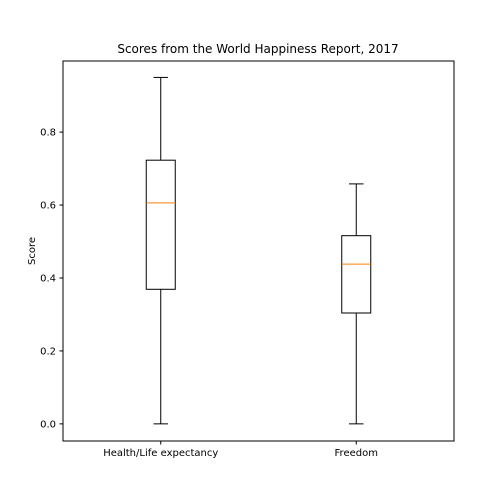 The image size is (504, 504). What do you see at coordinates (48, 278) in the screenshot?
I see `y-tick-label: 0.4` at bounding box center [48, 278].